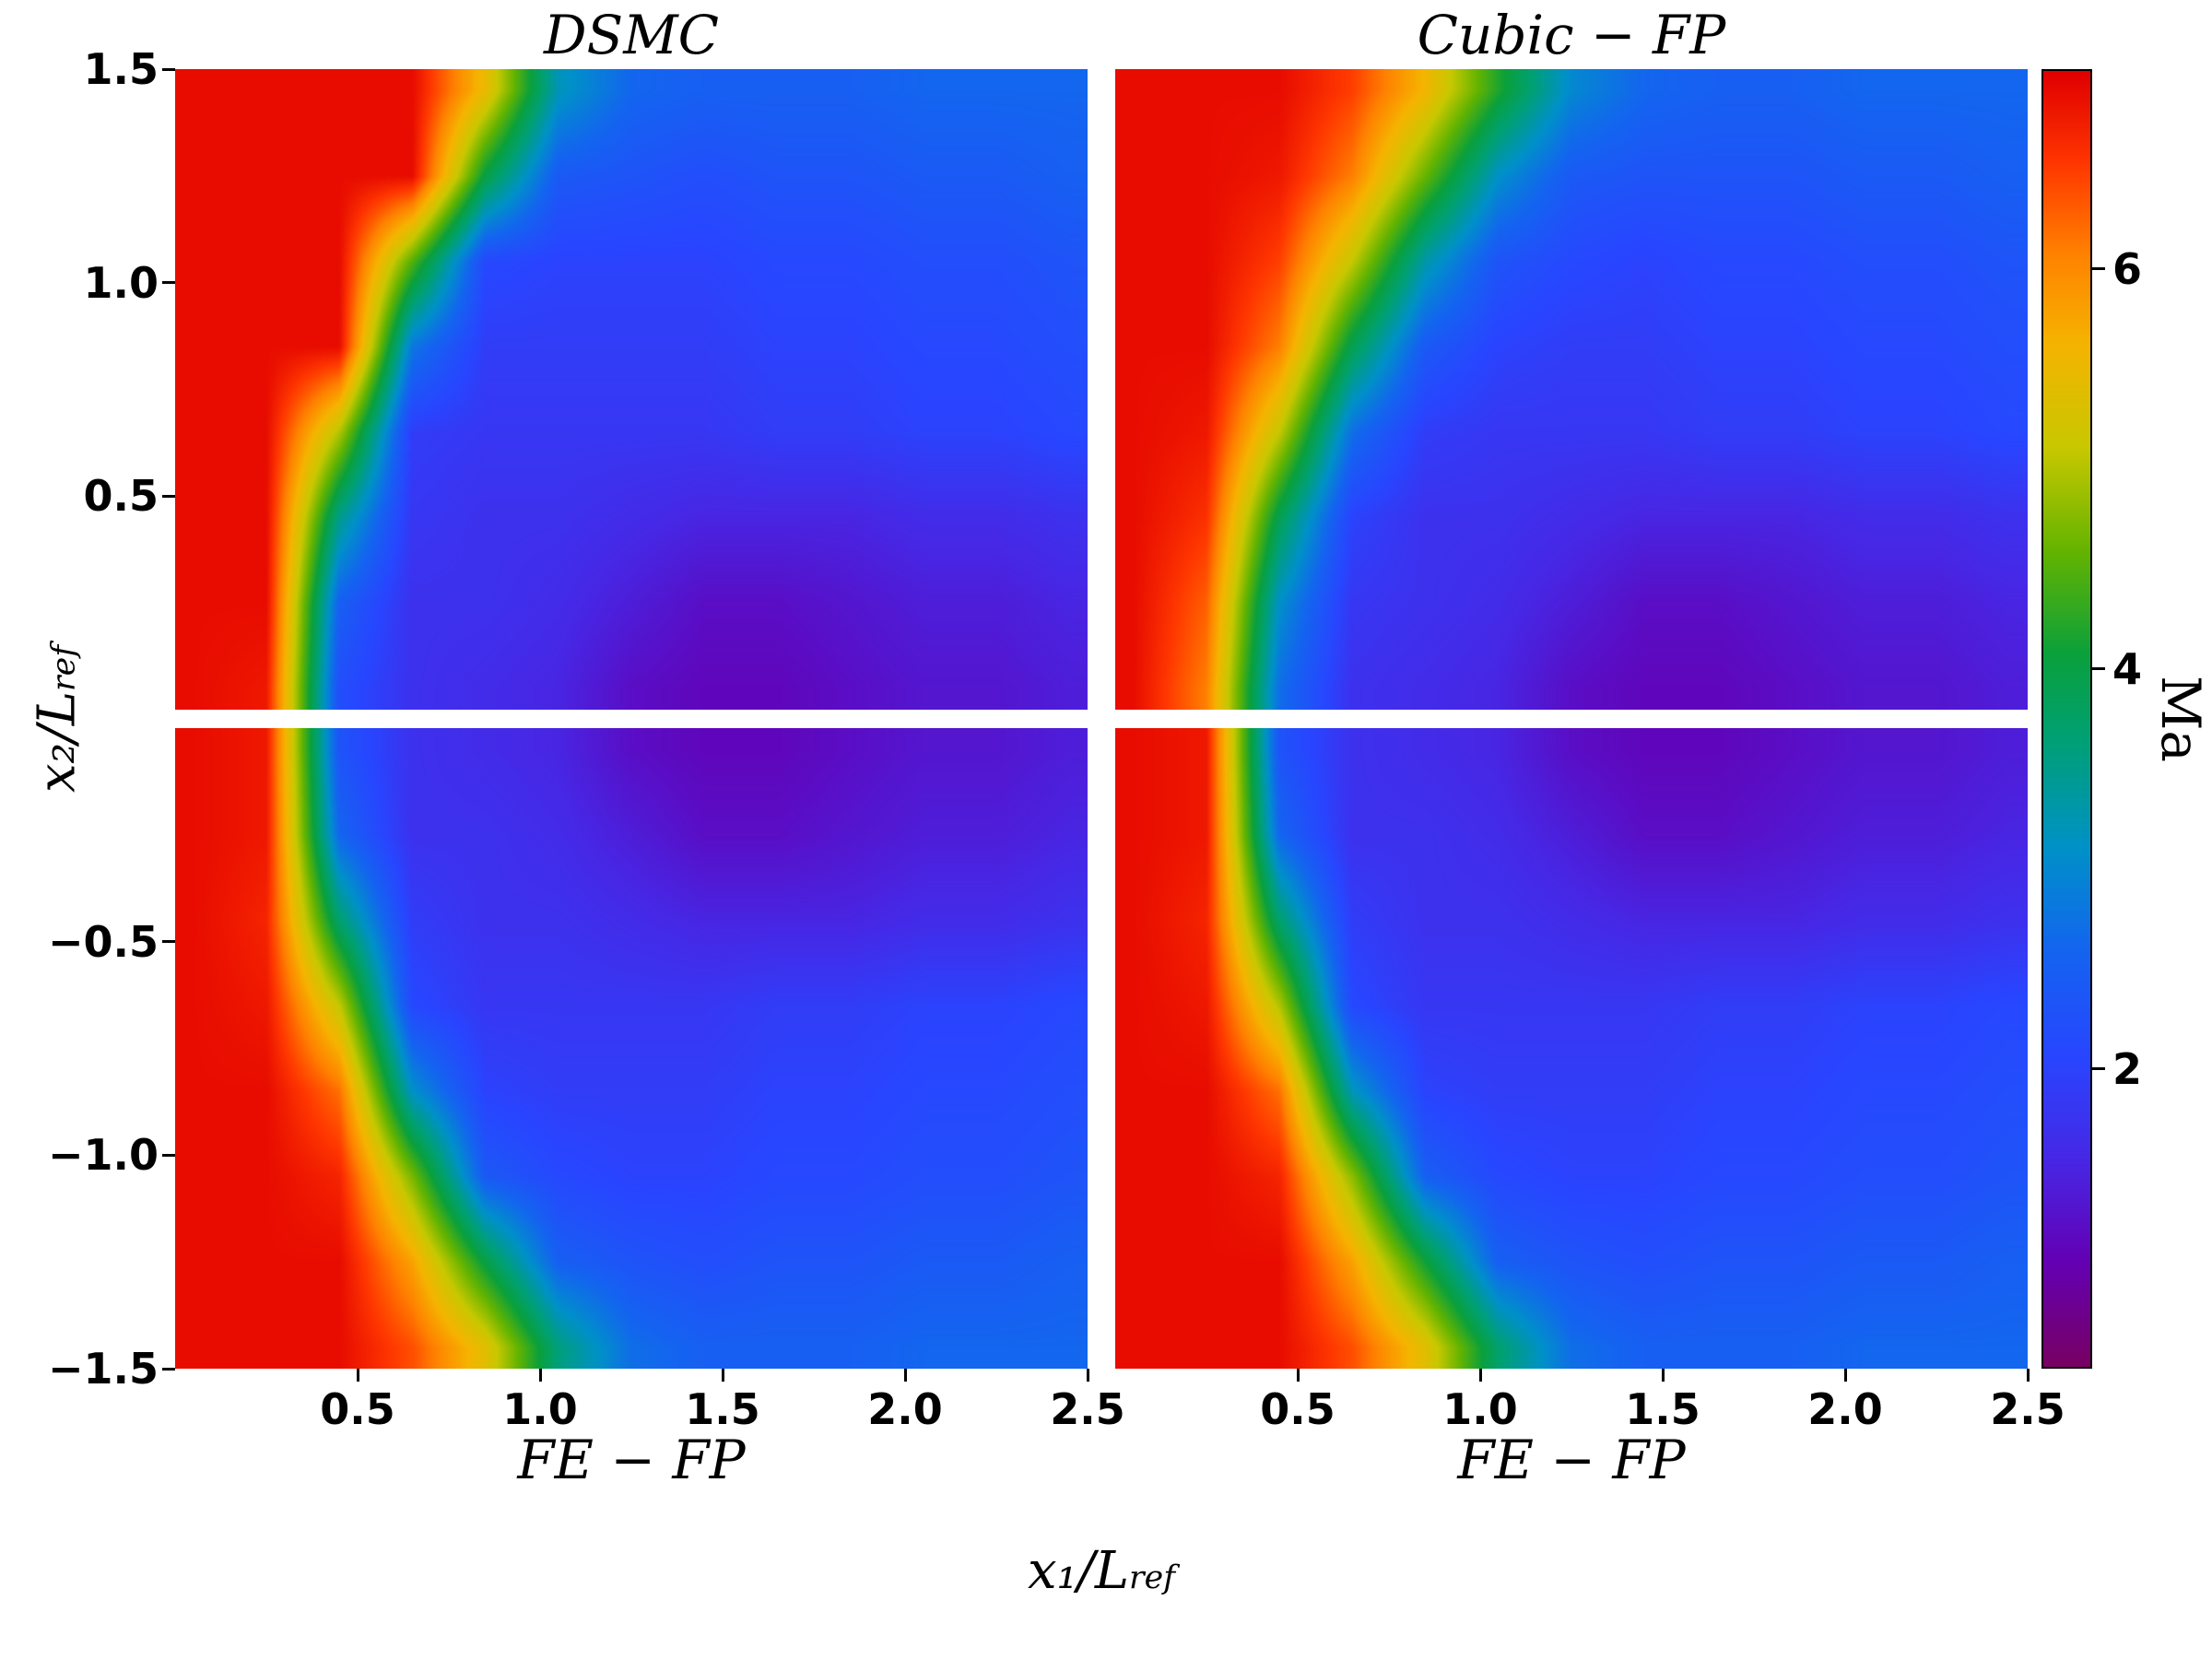  What do you see at coordinates (103, 941) in the screenshot?
I see `y-tick-label: −0.5` at bounding box center [103, 941].